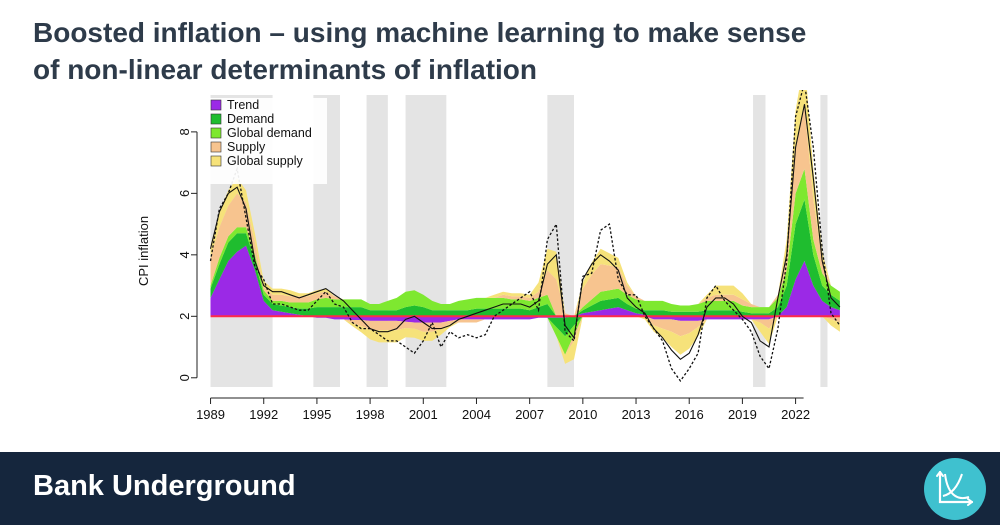 Image resolution: width=1000 pixels, height=525 pixels. Describe the element at coordinates (795, 414) in the screenshot. I see `x-tick-label: 2022` at that location.